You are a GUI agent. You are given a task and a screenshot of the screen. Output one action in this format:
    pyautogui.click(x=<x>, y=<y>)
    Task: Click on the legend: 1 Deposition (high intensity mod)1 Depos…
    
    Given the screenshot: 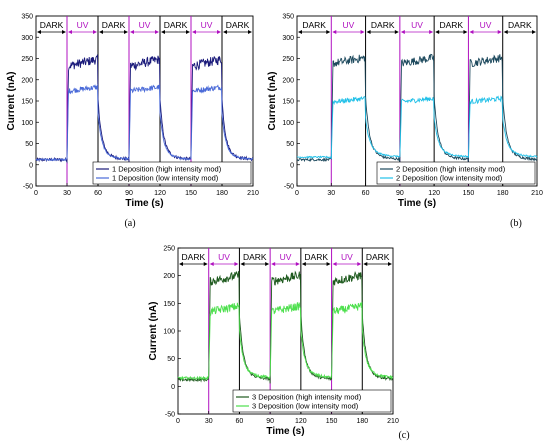 What is the action you would take?
    pyautogui.click(x=172, y=173)
    